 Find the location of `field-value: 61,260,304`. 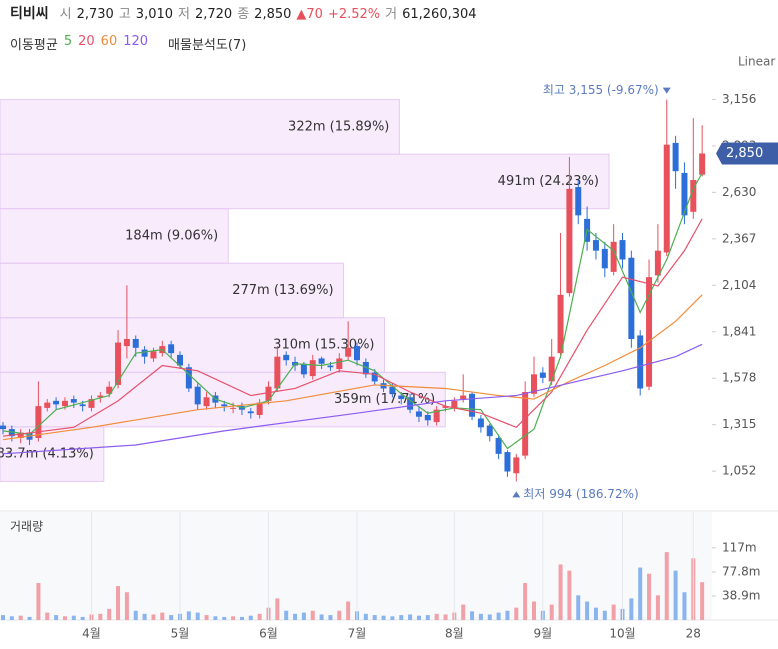

field-value: 61,260,304 is located at coordinates (439, 14).